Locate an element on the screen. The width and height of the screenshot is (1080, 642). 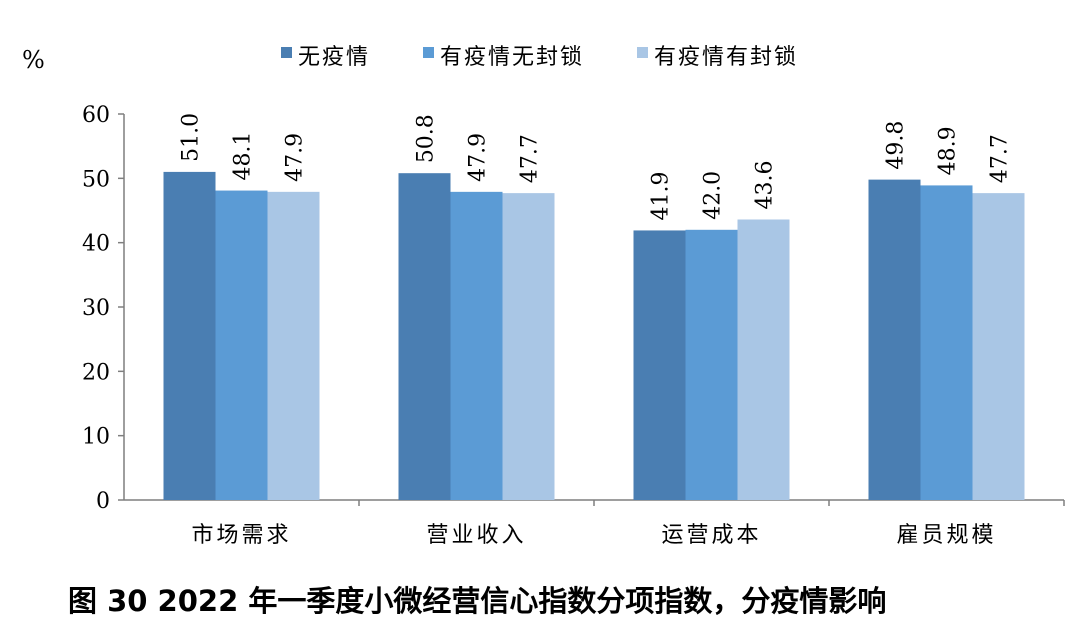
x-category-label: 运营成本 is located at coordinates (711, 535).